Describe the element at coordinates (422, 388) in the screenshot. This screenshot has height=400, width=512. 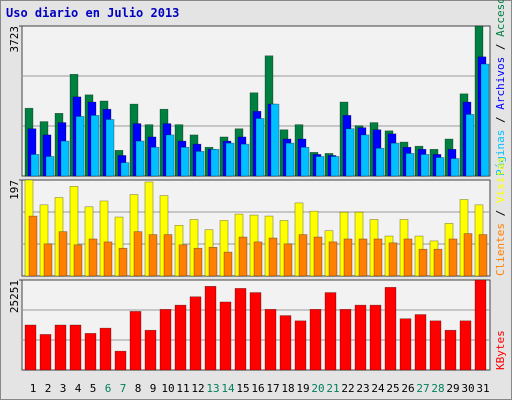
I see `x-tick-label: 27` at that location.